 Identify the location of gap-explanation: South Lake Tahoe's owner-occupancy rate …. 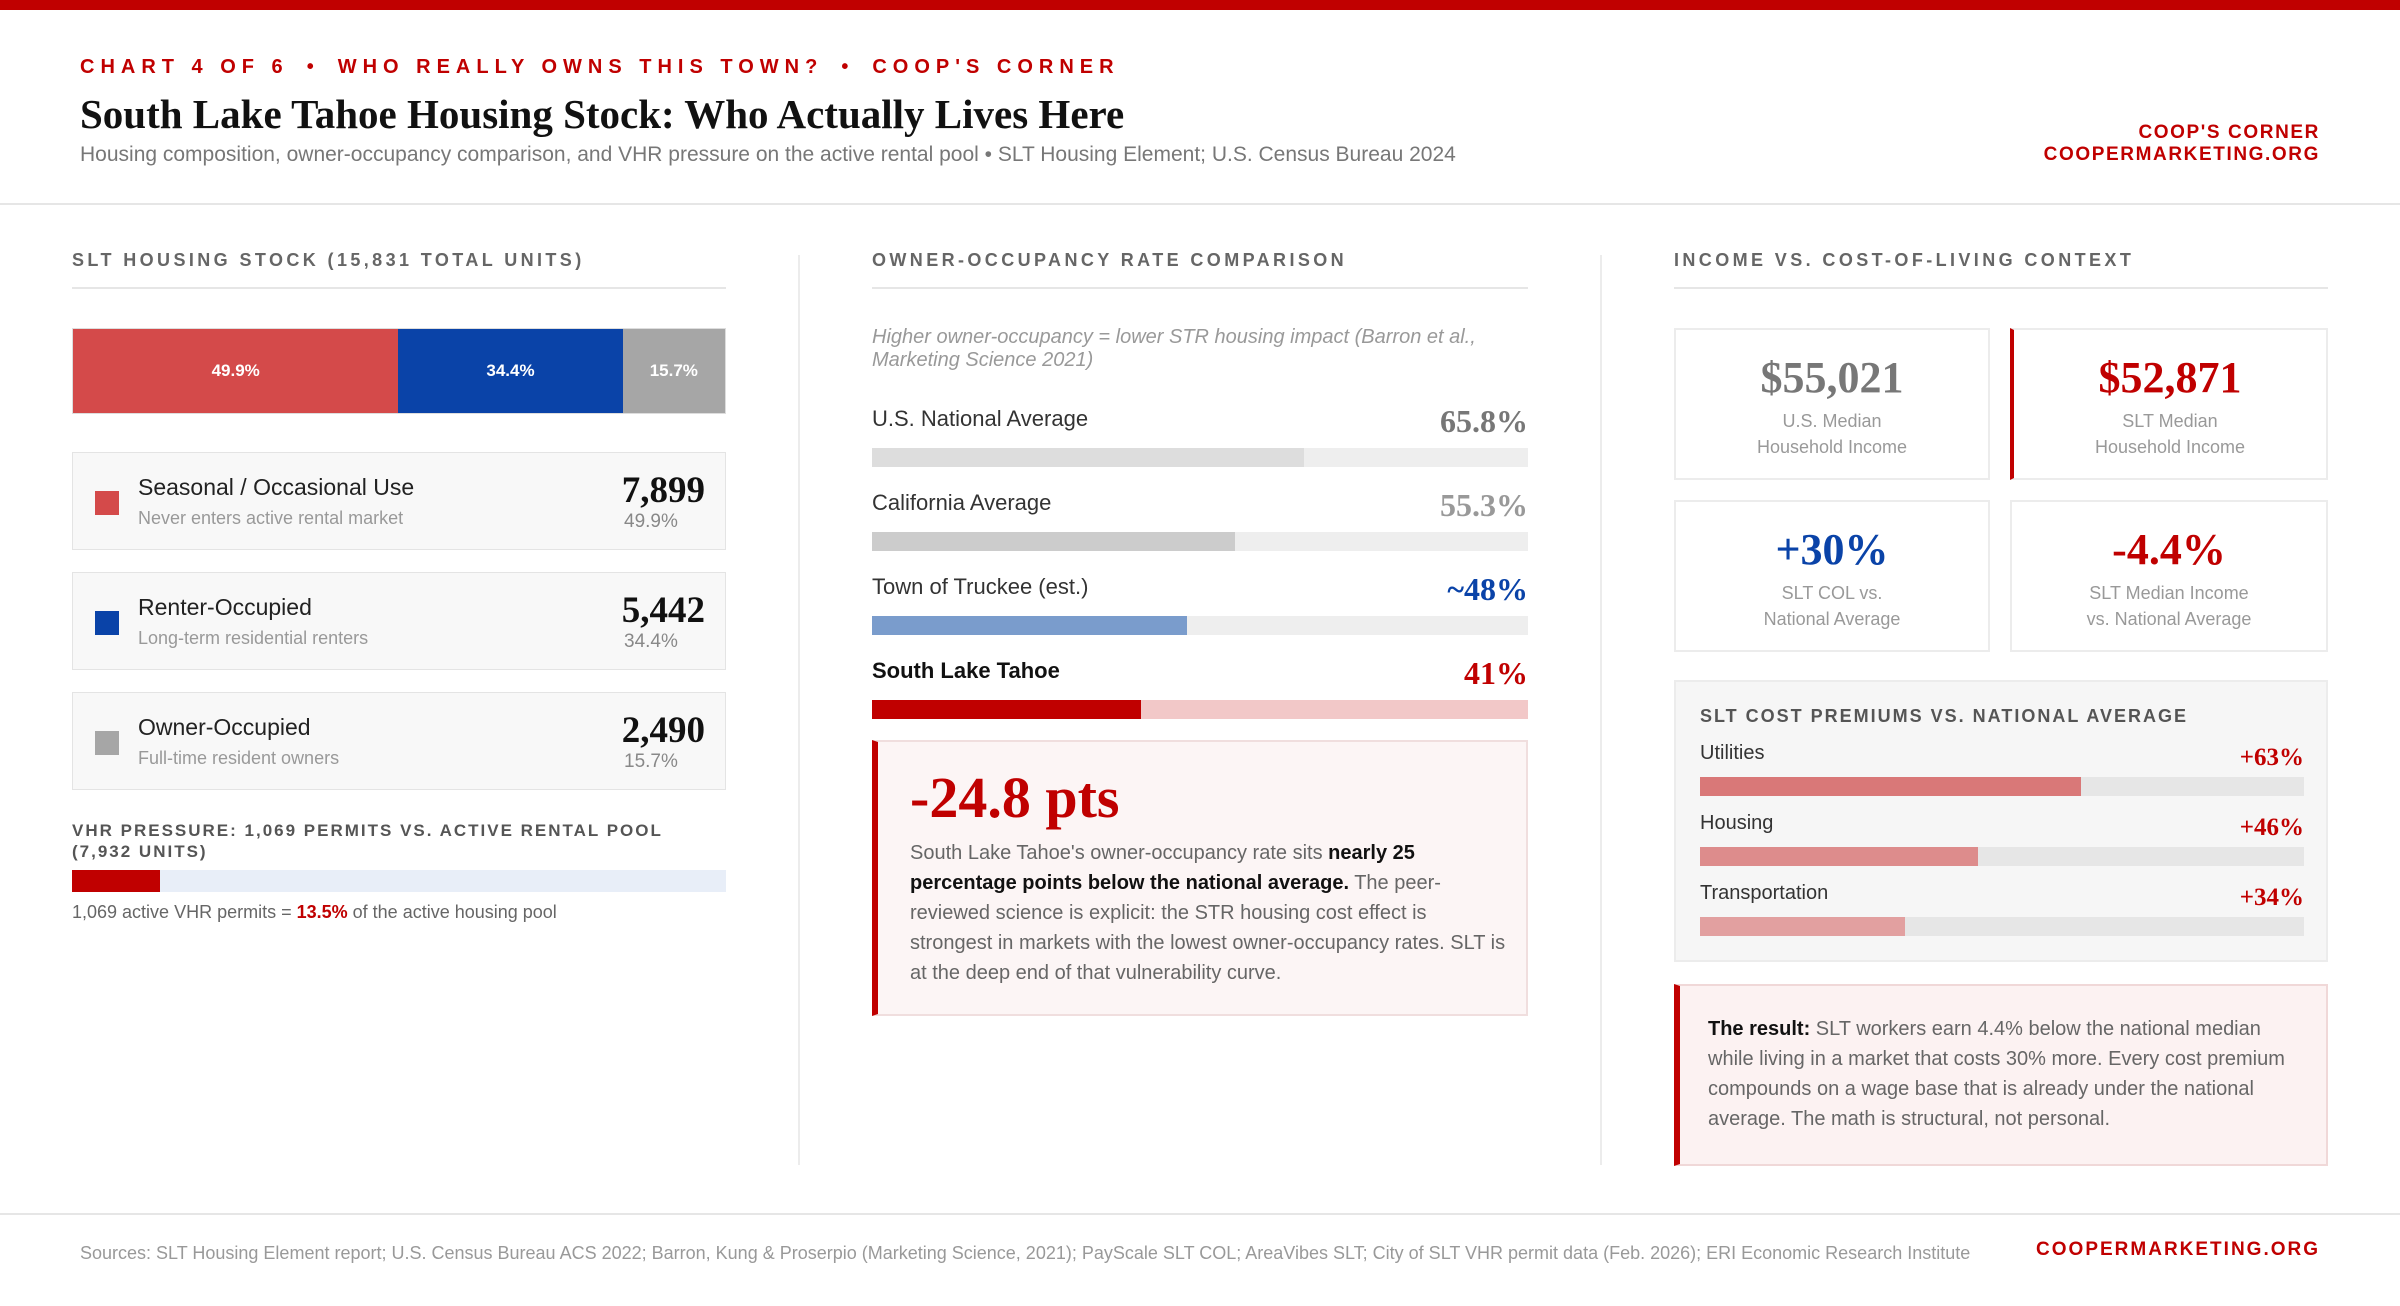
(1210, 913).